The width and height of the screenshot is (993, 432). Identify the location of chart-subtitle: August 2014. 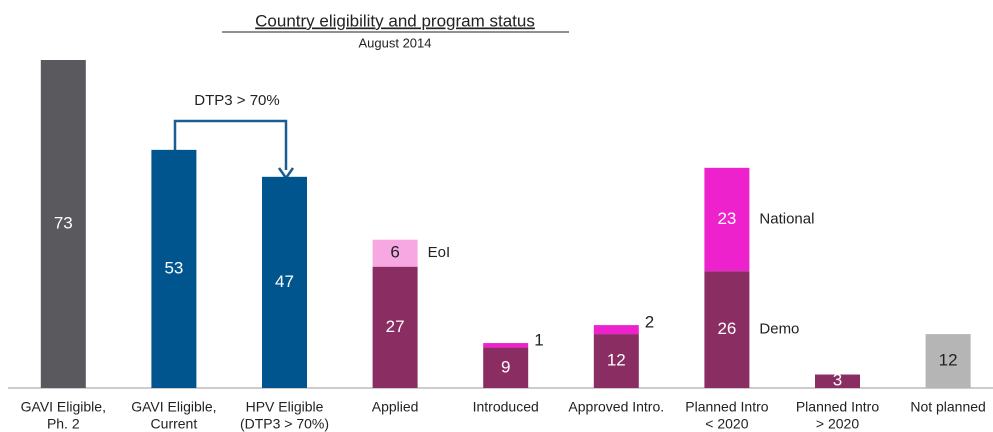
(394, 42).